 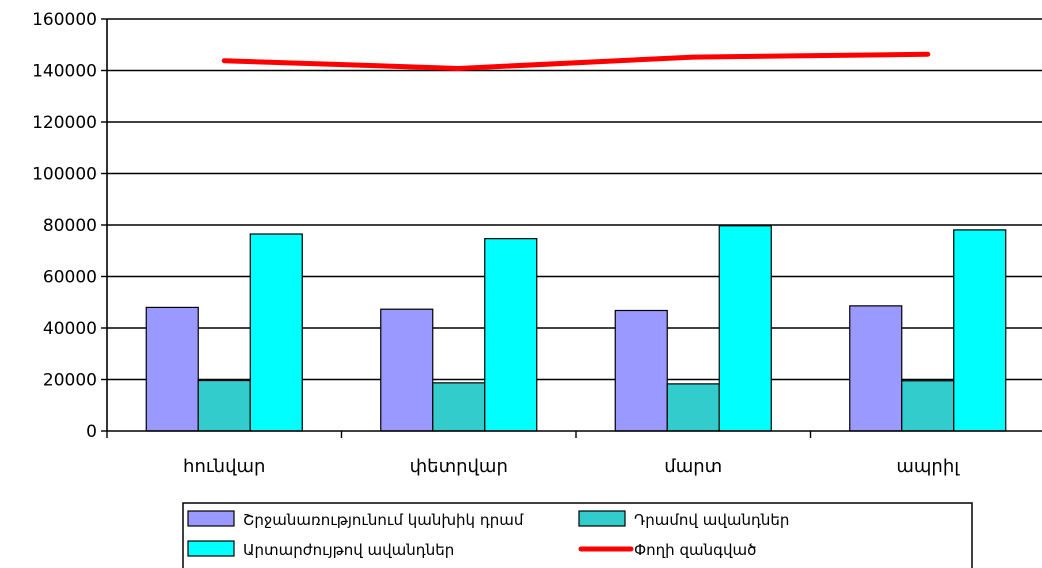 I want to click on x-category-label: ապրիլ, so click(x=928, y=466).